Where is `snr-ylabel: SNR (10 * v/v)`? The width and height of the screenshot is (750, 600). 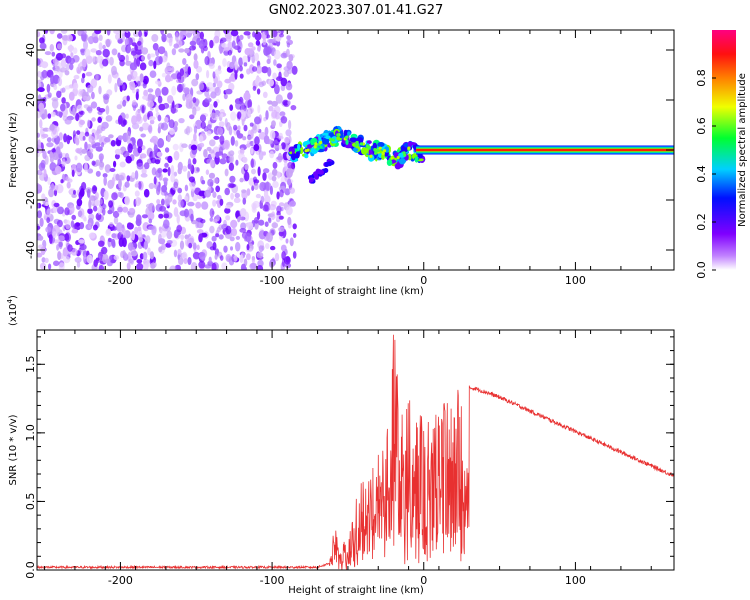 snr-ylabel: SNR (10 * v/v) is located at coordinates (13, 449).